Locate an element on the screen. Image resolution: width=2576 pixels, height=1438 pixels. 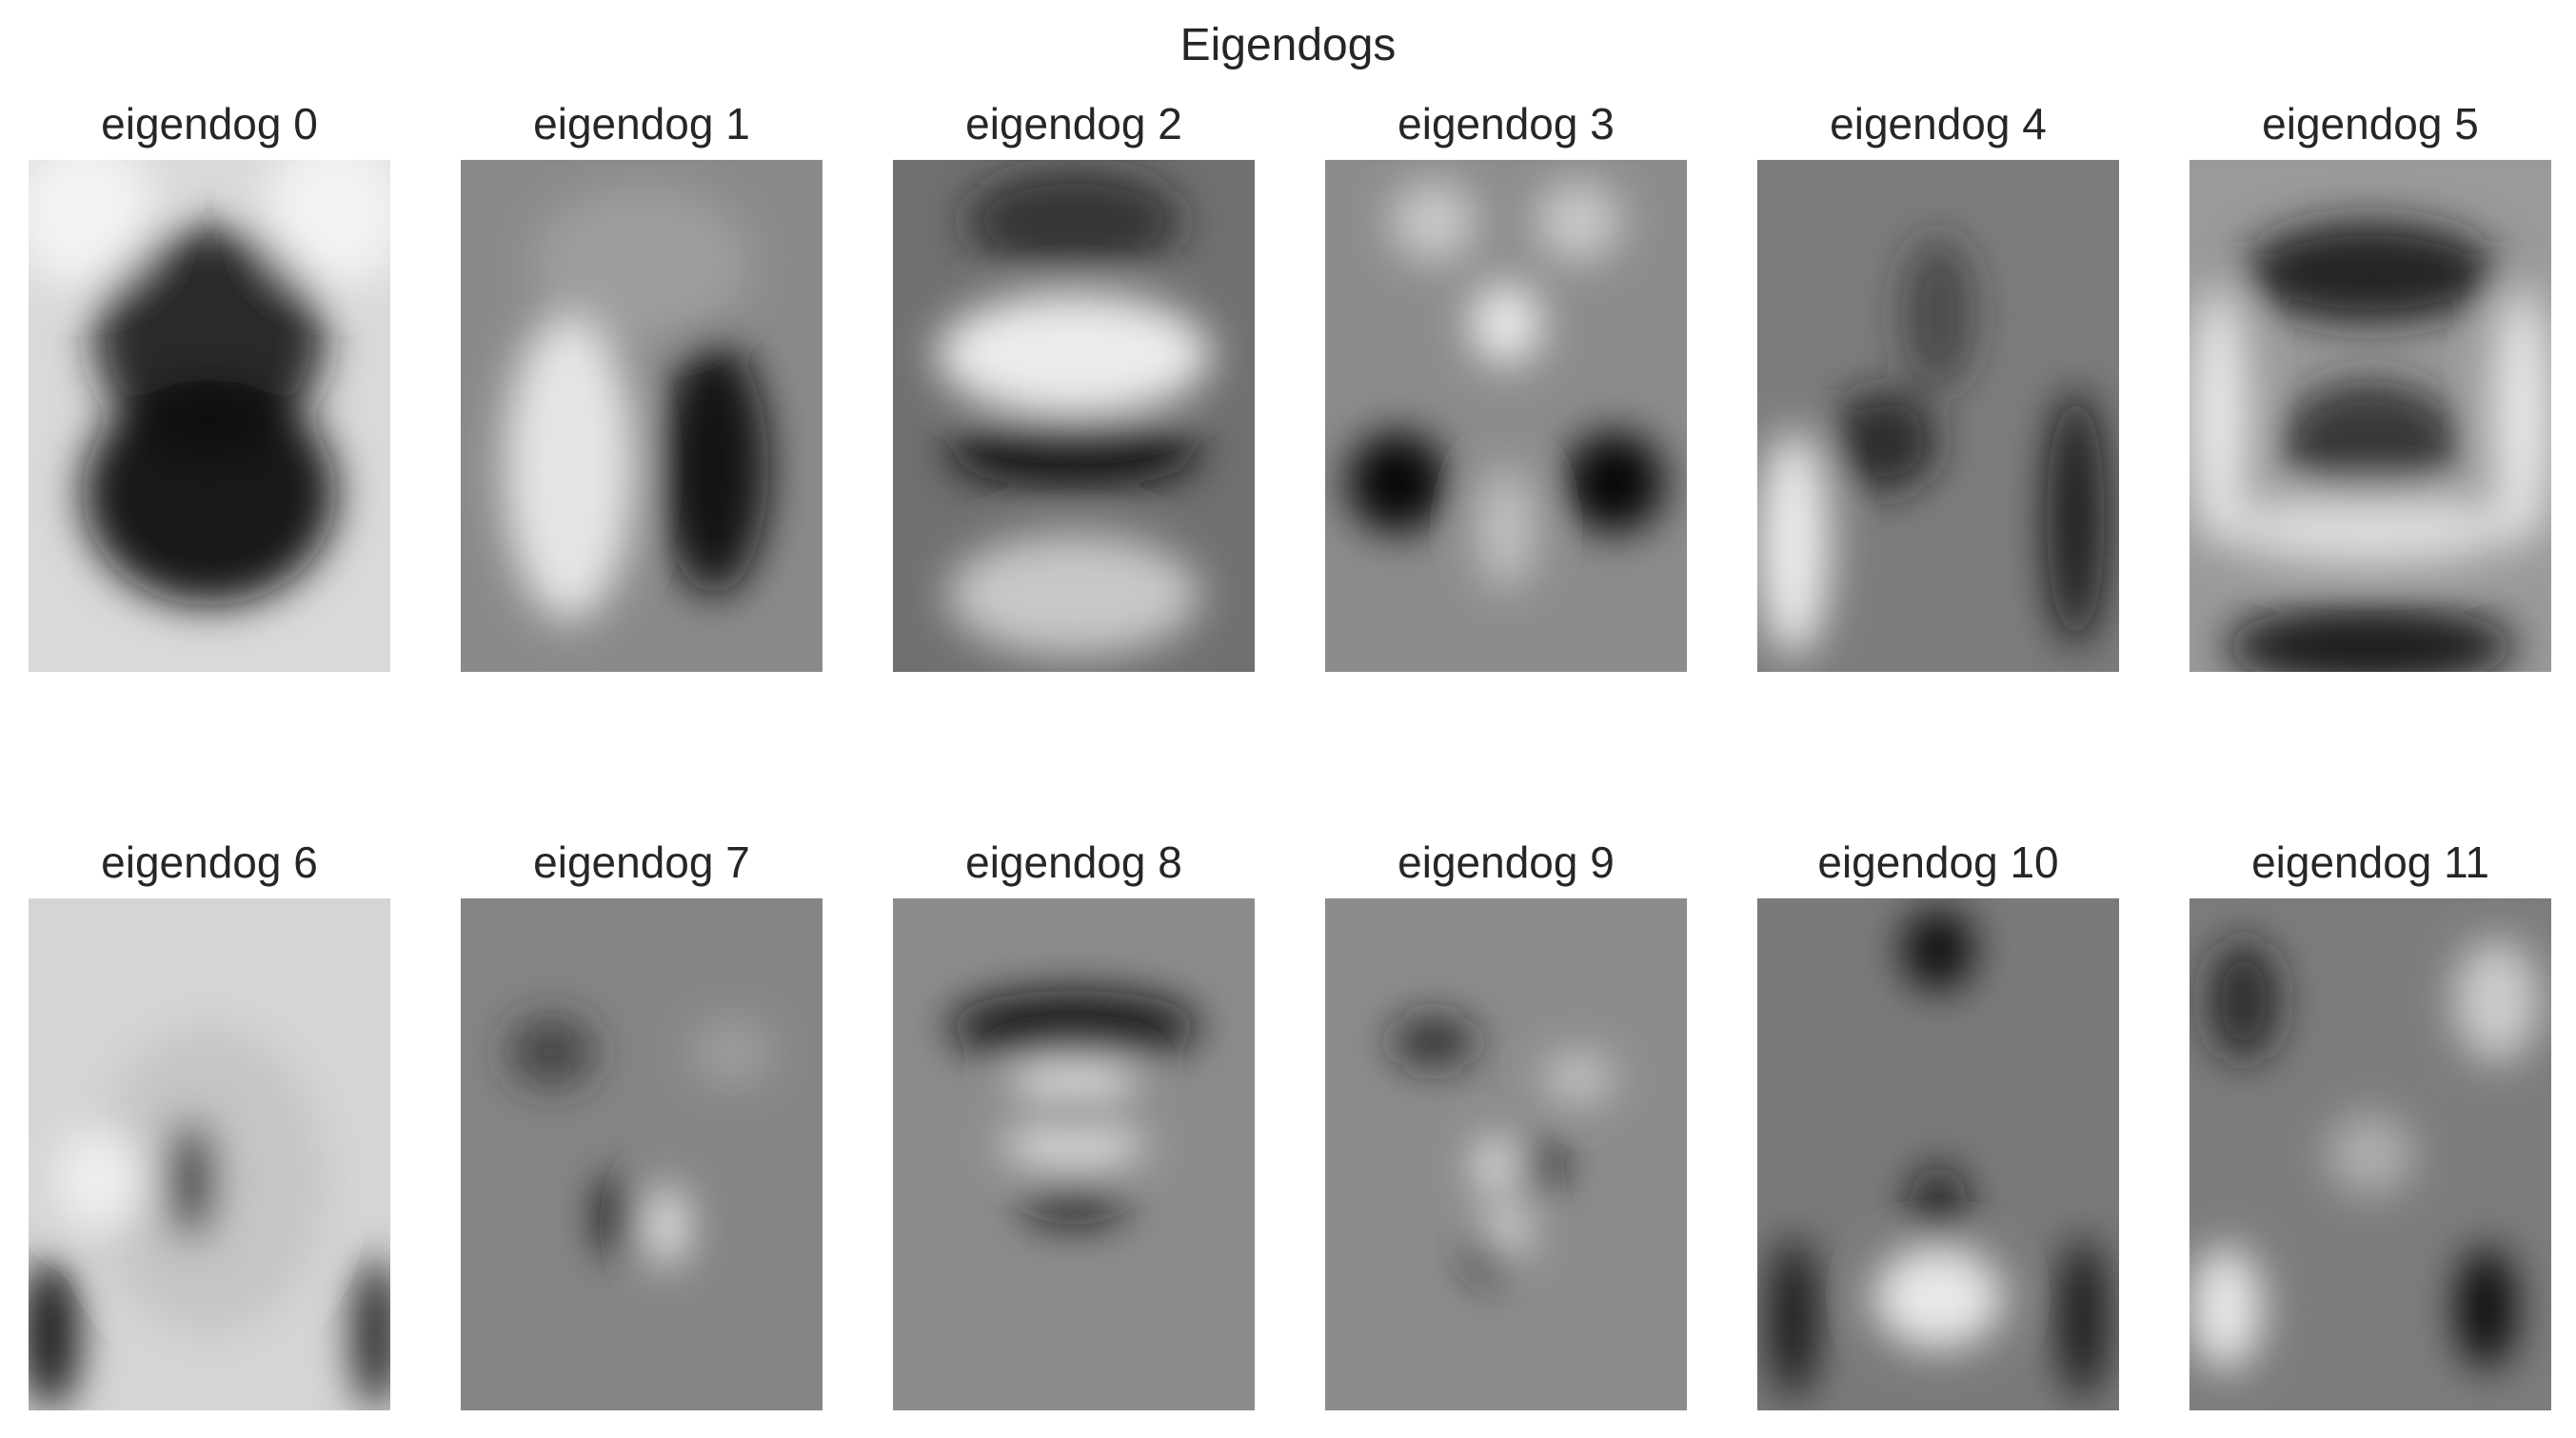
panel-title: eigendog 1 is located at coordinates (641, 123).